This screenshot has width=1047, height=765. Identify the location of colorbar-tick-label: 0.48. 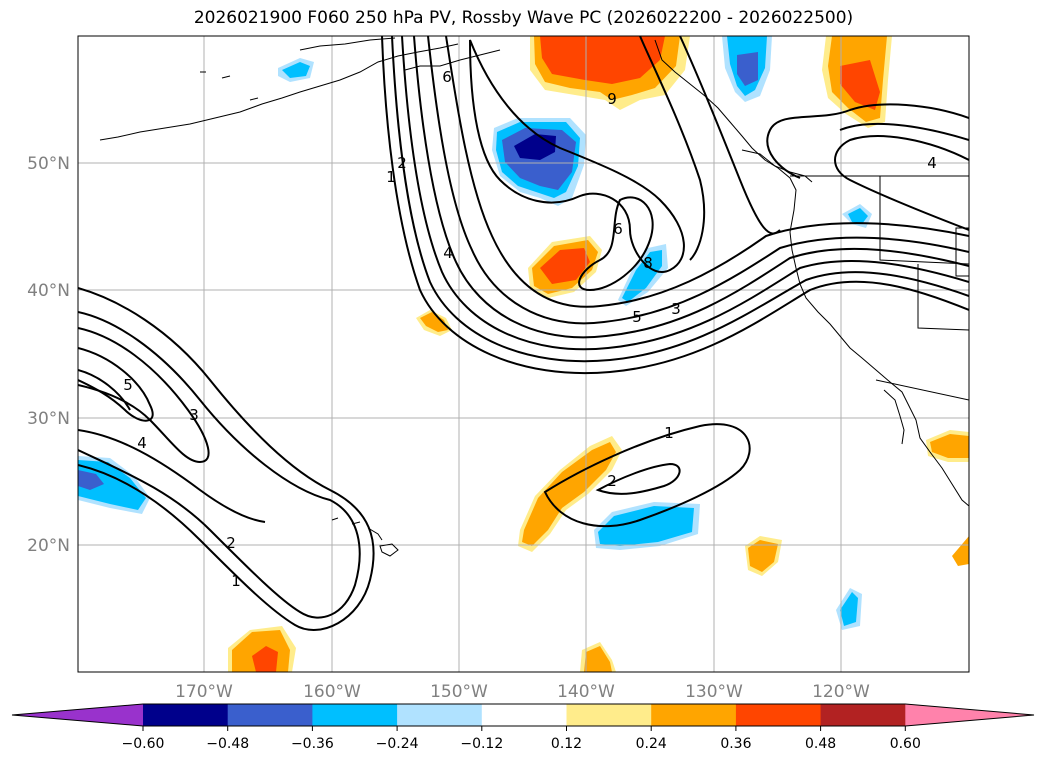
(820, 744).